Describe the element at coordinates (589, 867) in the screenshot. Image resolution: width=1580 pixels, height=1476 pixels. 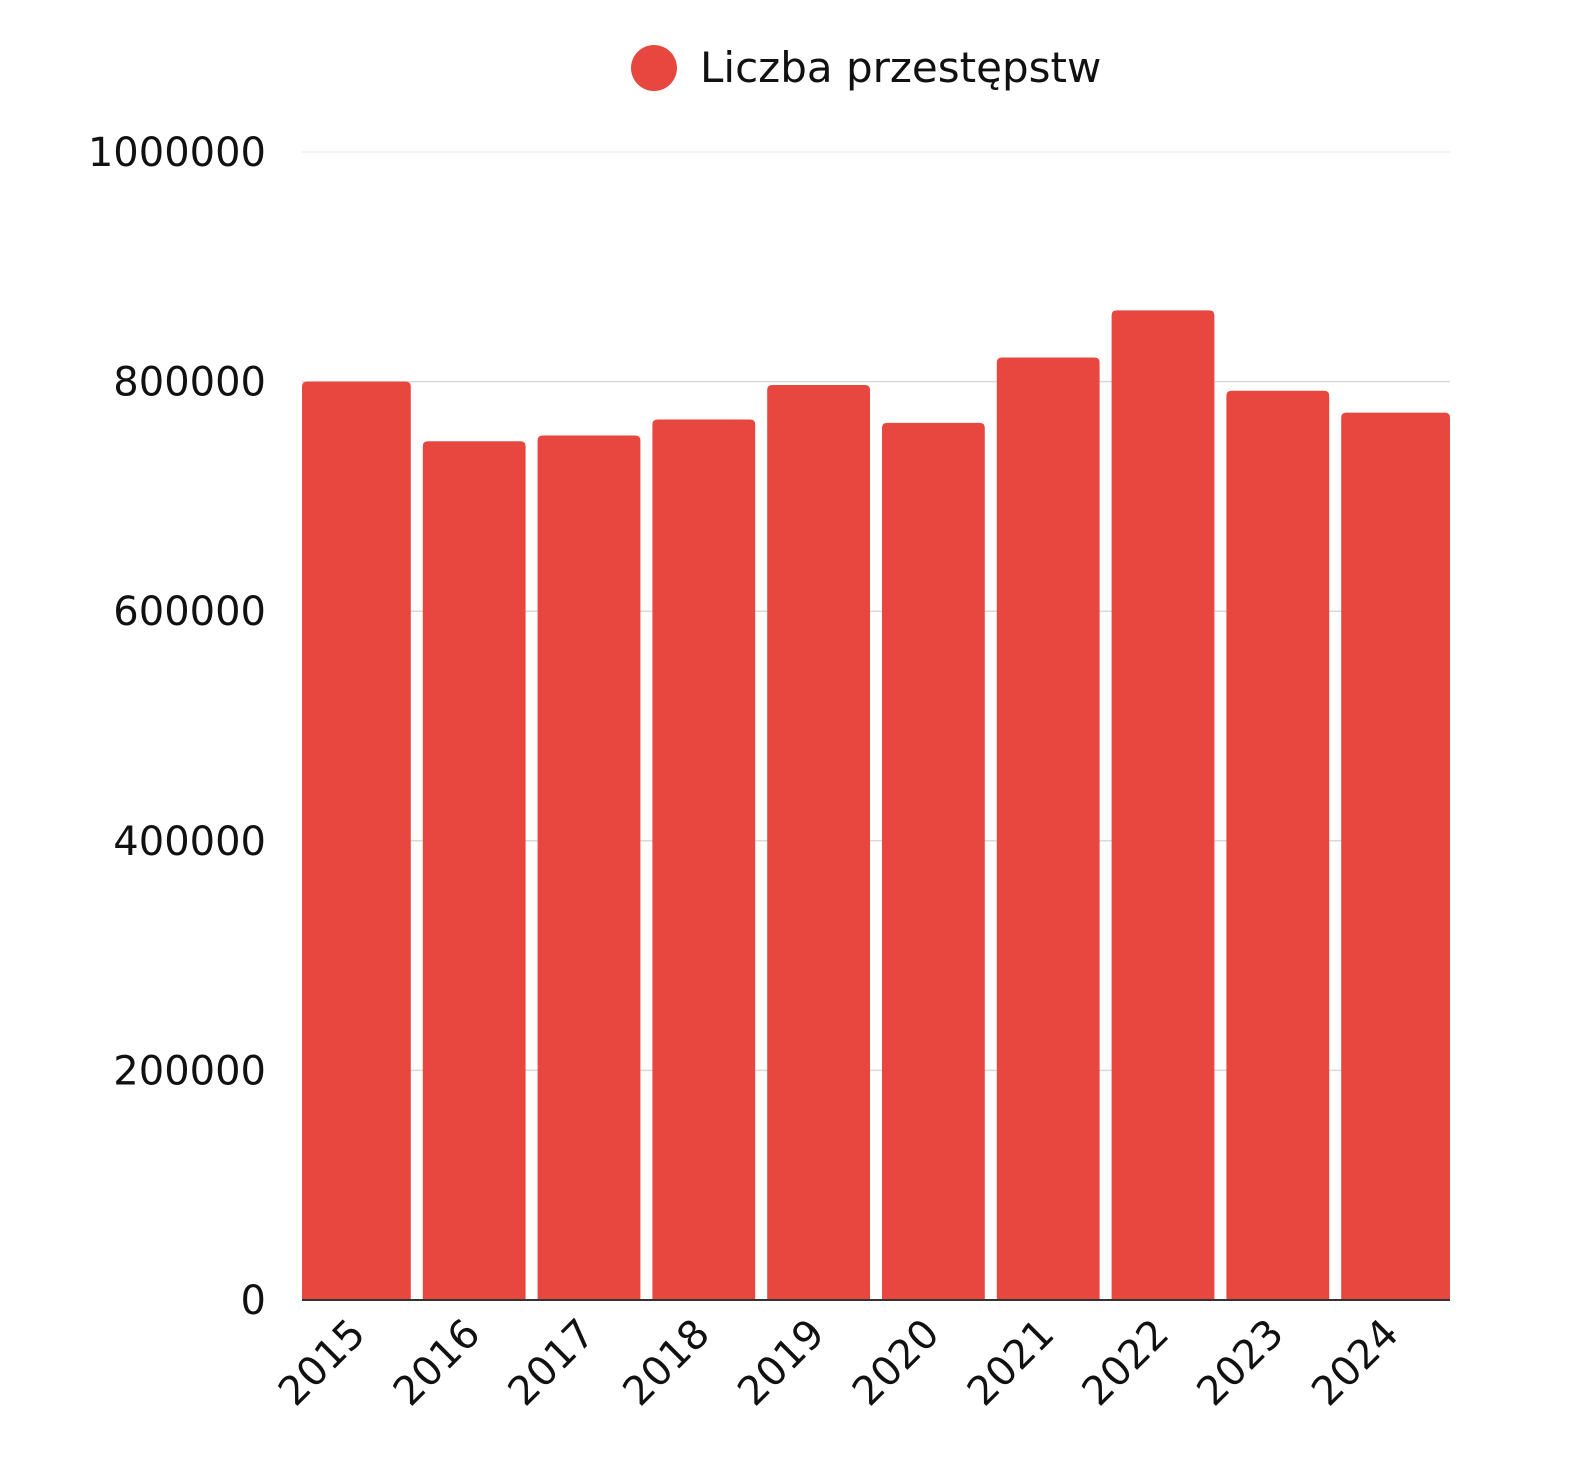
I see `bar-2017` at that location.